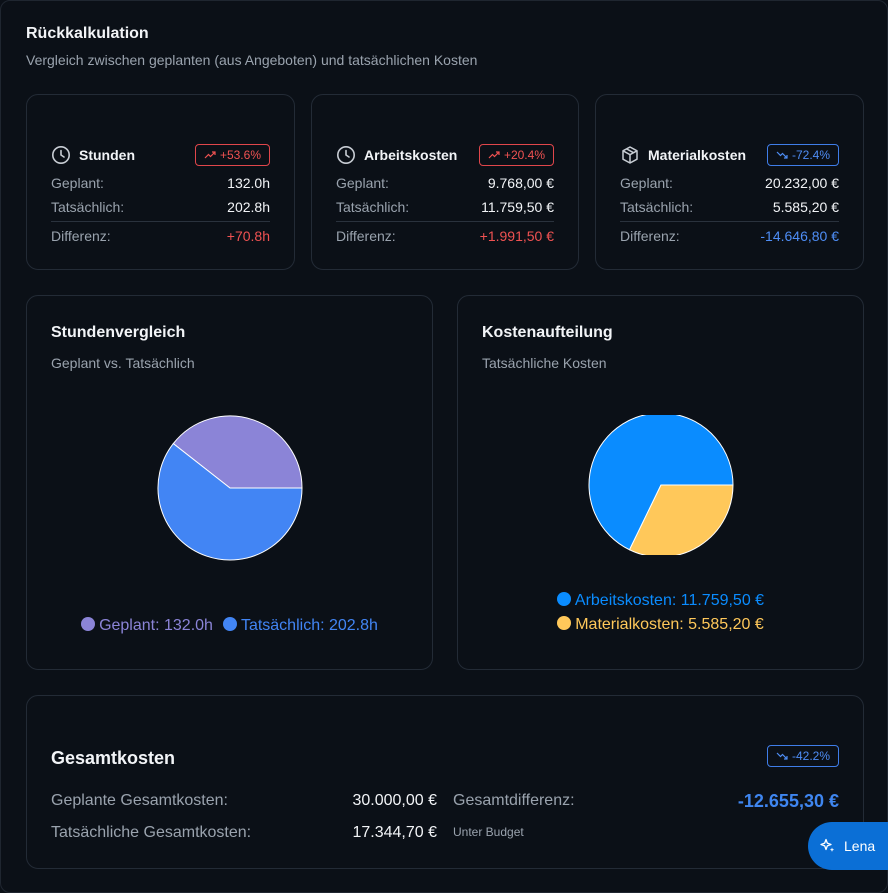 This screenshot has width=888, height=893. What do you see at coordinates (517, 207) in the screenshot?
I see `actual-value: 11.759,50 €` at bounding box center [517, 207].